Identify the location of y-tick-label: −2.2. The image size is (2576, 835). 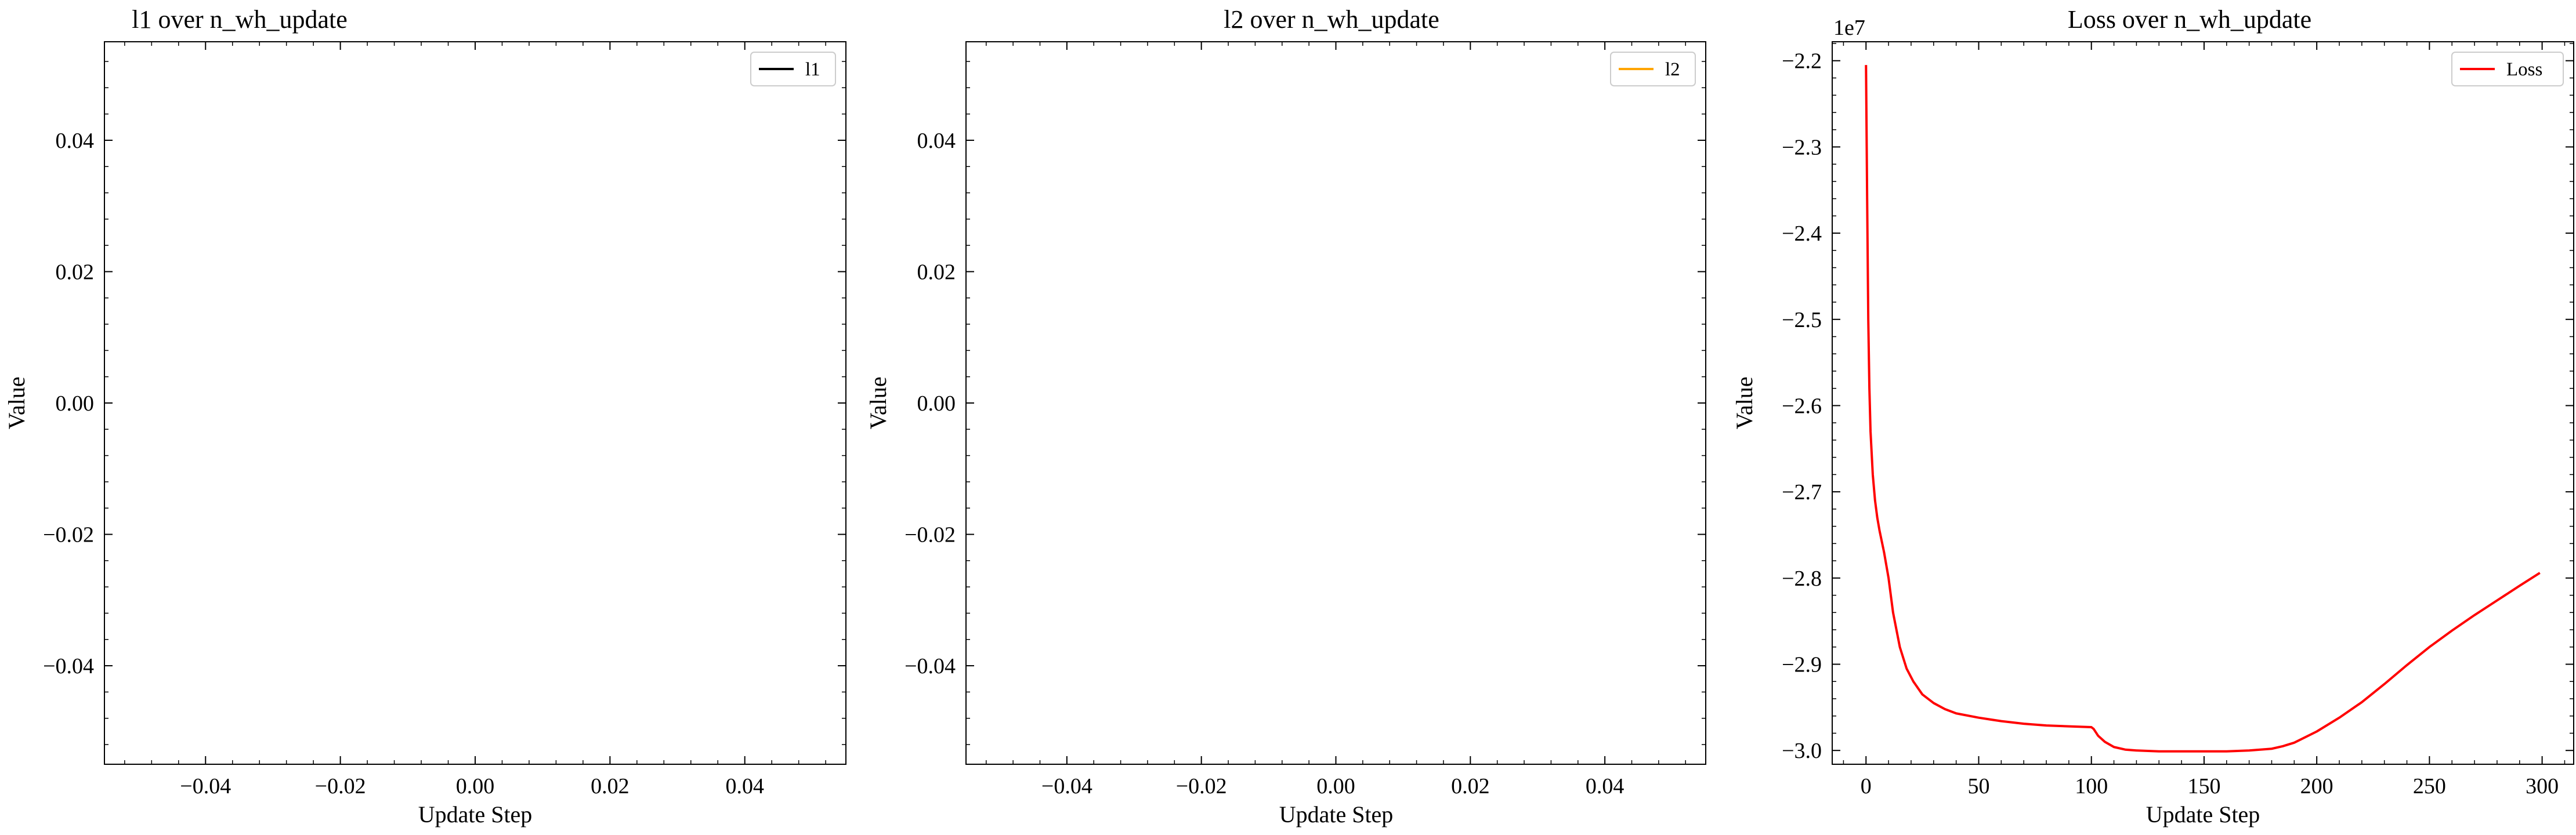
(1802, 62).